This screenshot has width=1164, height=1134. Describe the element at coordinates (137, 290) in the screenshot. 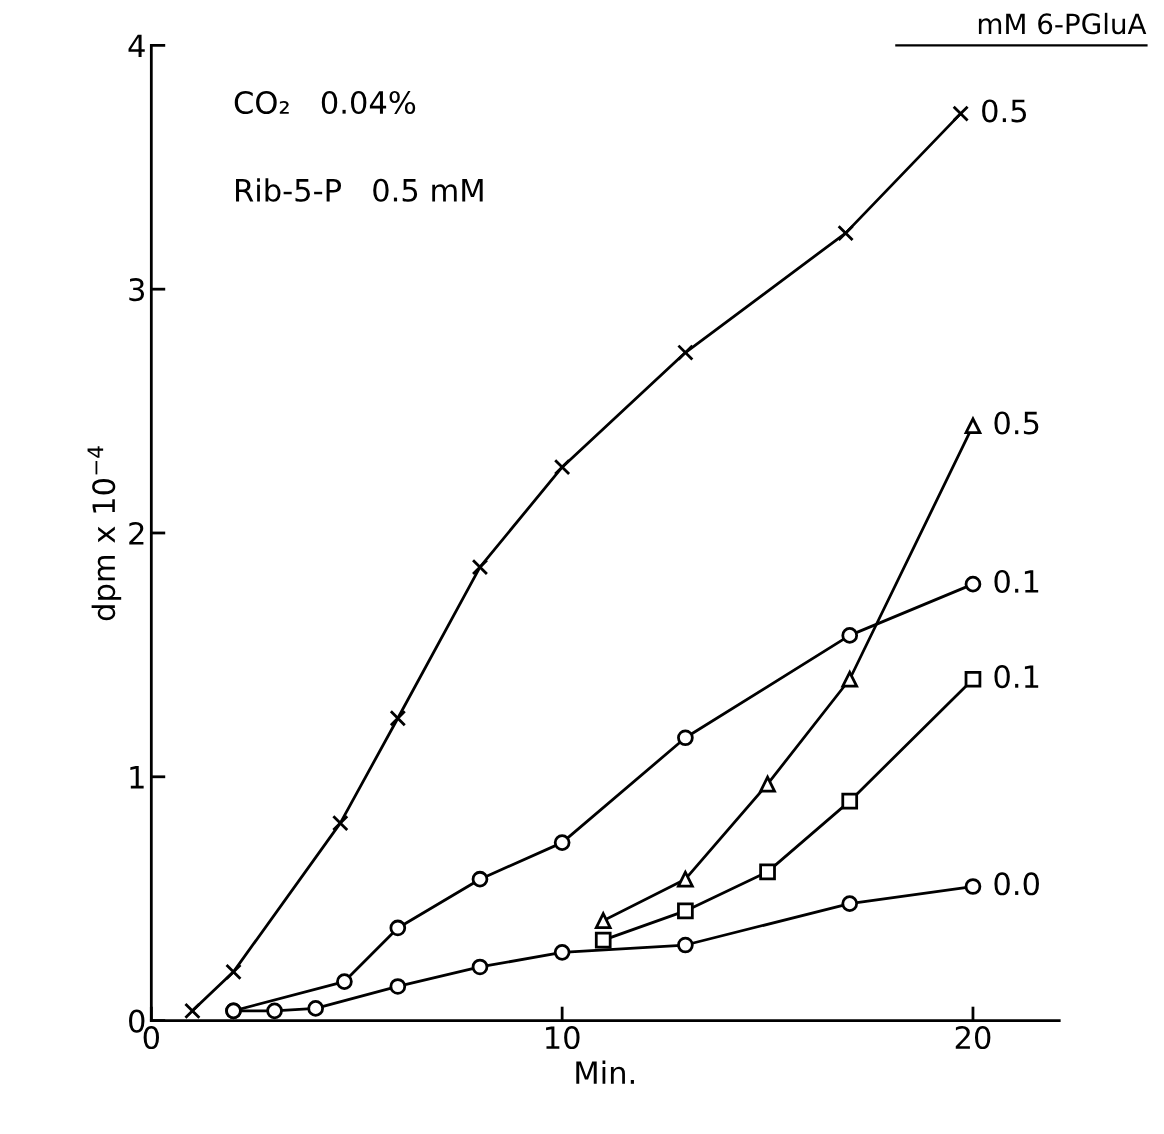

I see `y-tick-label: 3` at that location.